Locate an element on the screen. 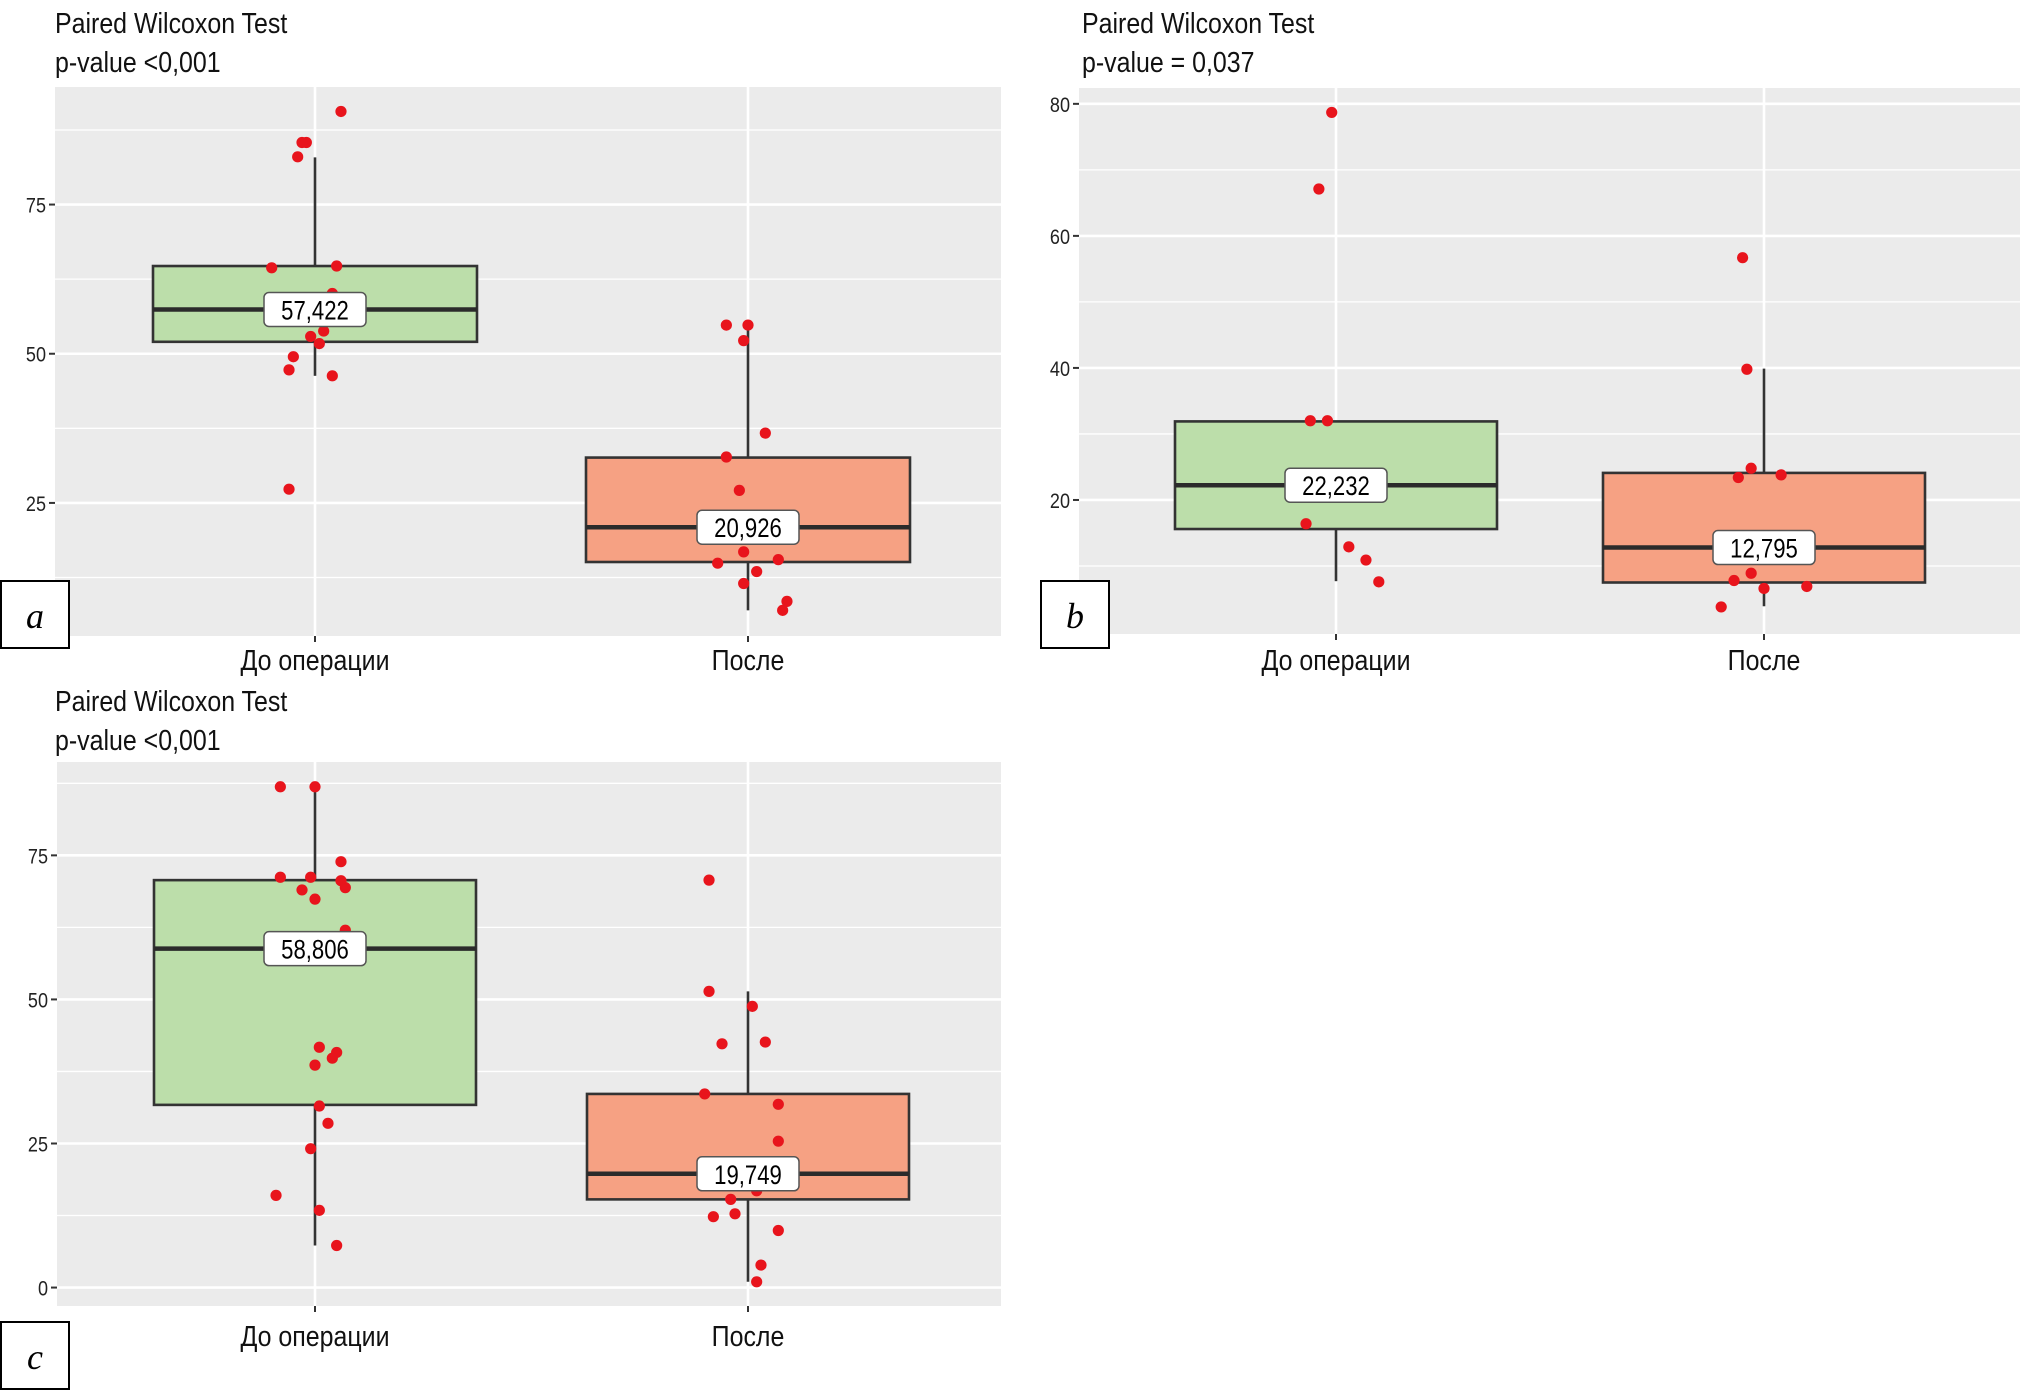  panel-a-median-label: 20,926 is located at coordinates (748, 529).